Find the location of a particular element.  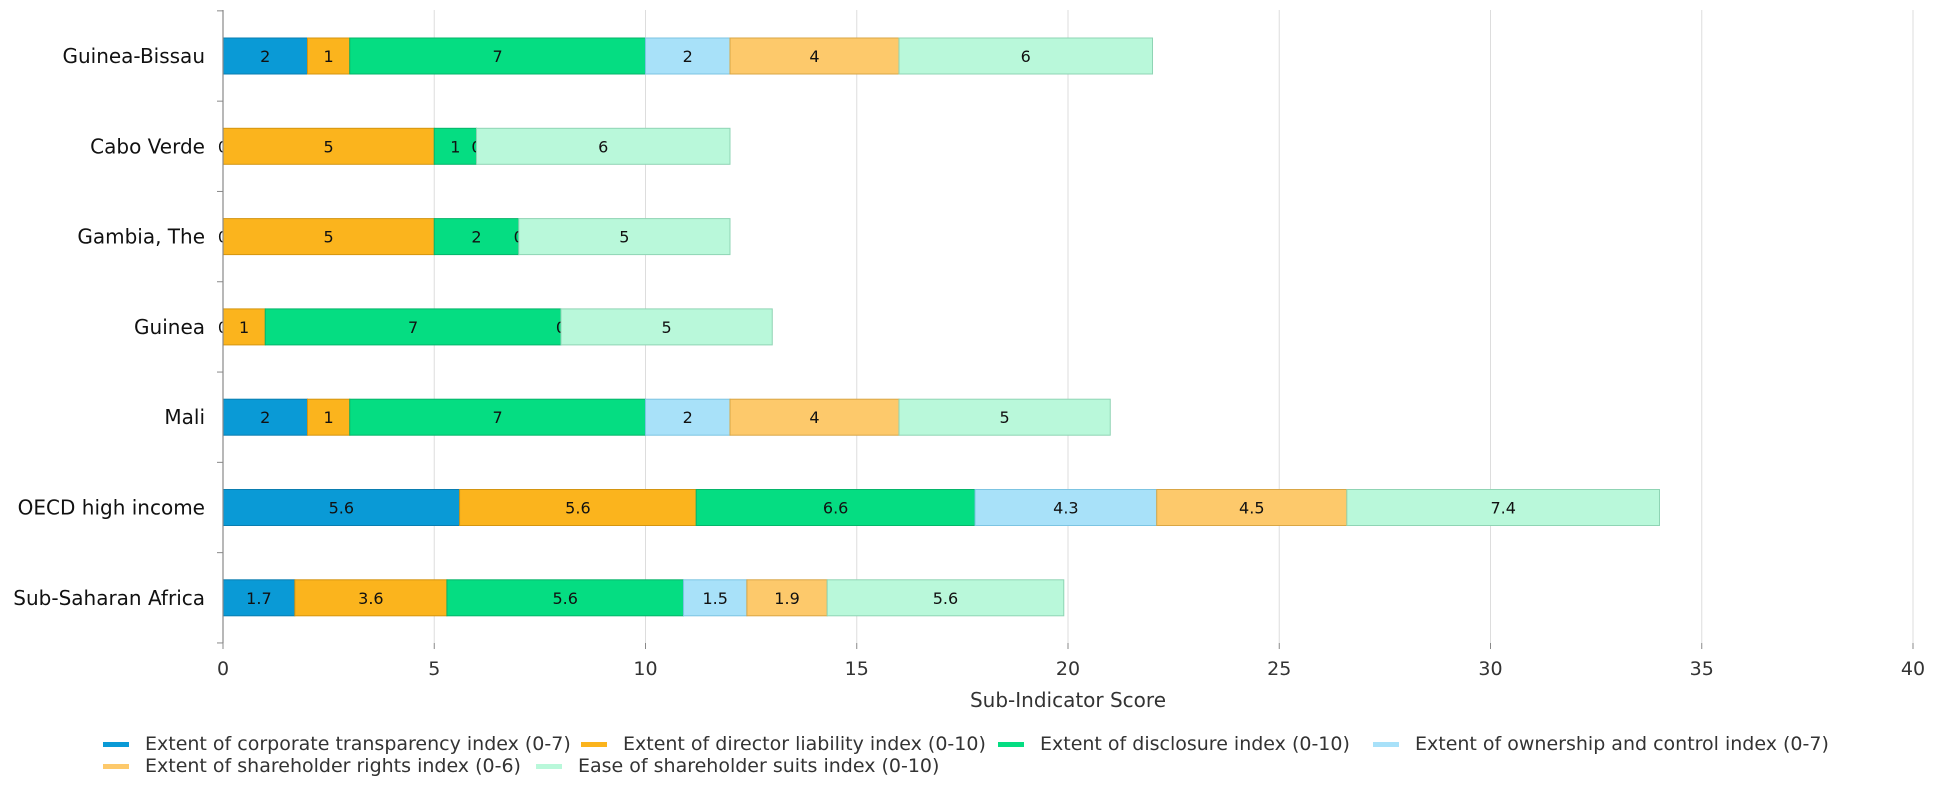

x-tick-label: 0 is located at coordinates (223, 669).